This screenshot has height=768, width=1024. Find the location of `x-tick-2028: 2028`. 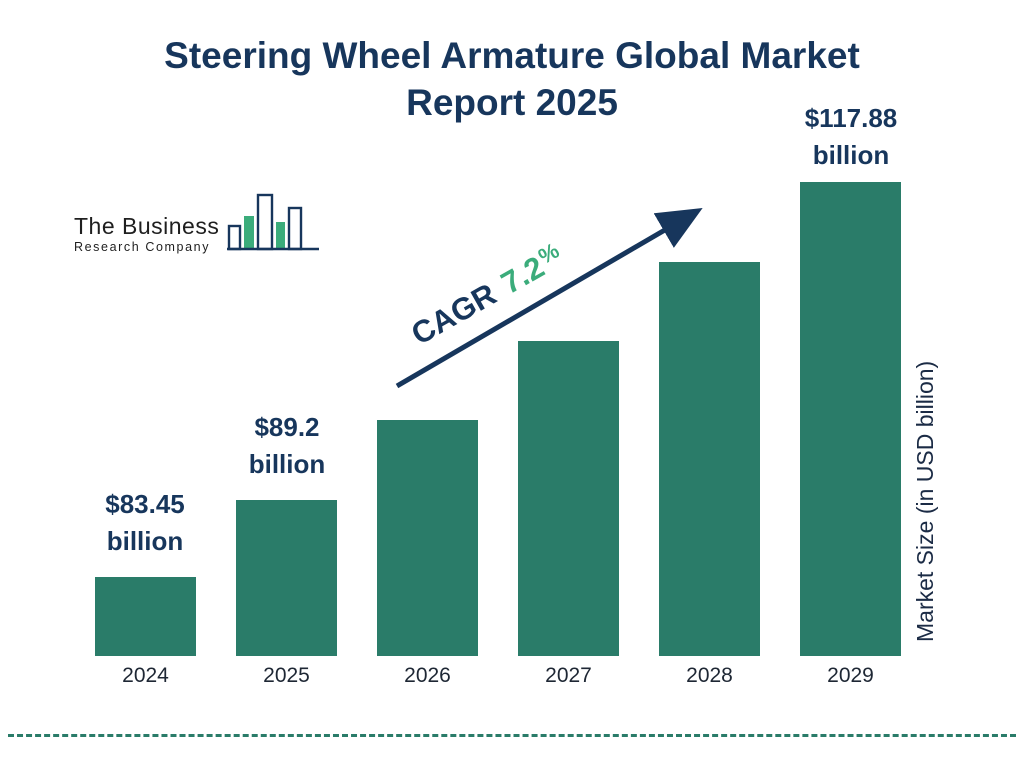

x-tick-2028: 2028 is located at coordinates (709, 675).